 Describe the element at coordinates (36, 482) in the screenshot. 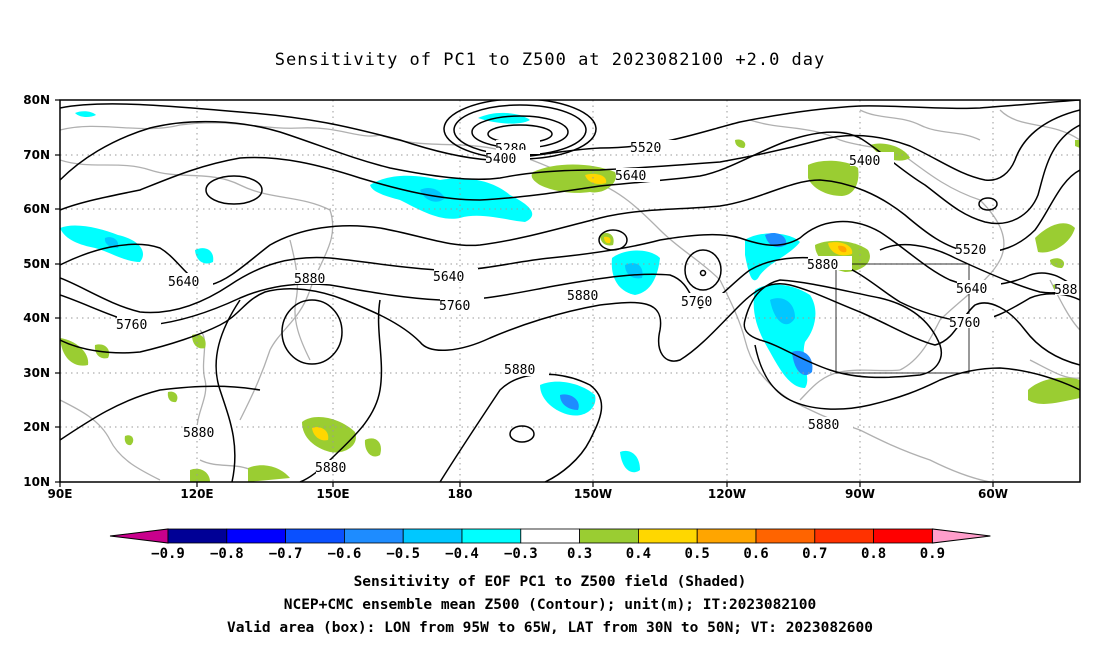

I see `lat-label: 10N` at that location.